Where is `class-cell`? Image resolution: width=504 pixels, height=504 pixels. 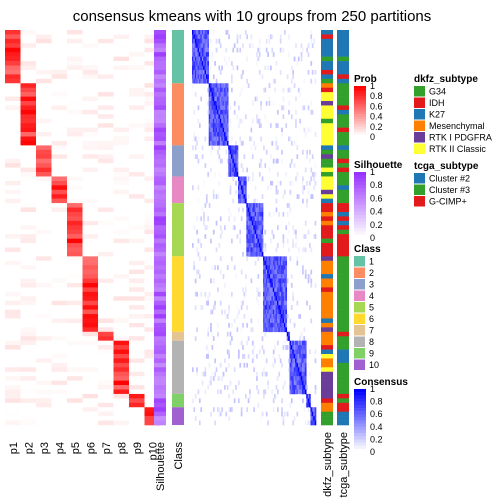
class-cell is located at coordinates (178, 336).